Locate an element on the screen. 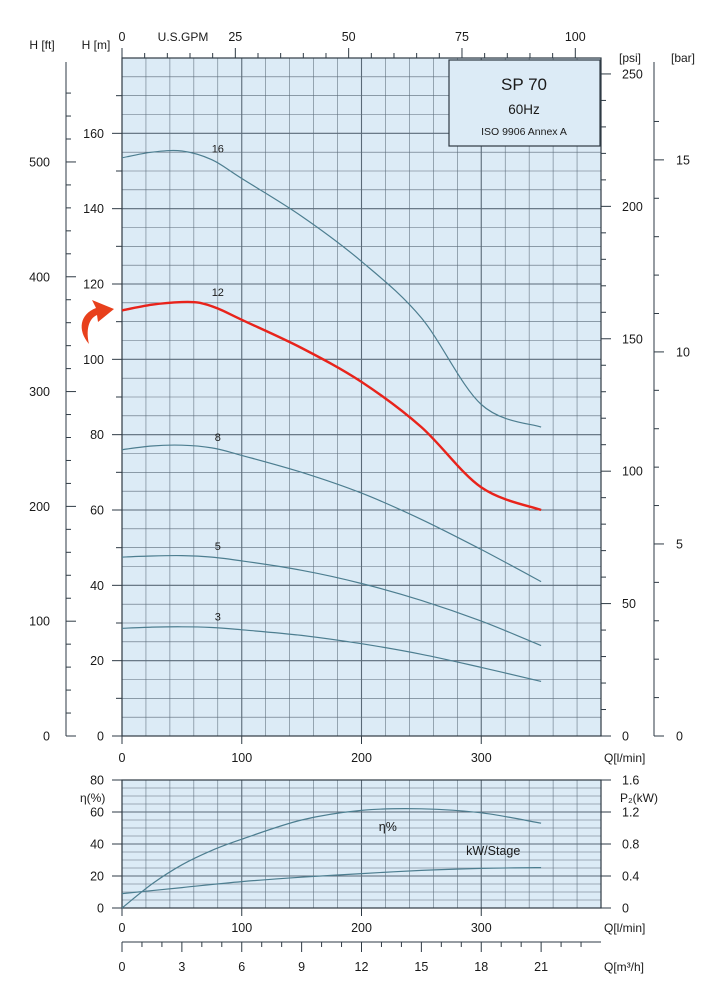 This screenshot has height=1000, width=726. psi-tick-label: 0 is located at coordinates (625, 737).